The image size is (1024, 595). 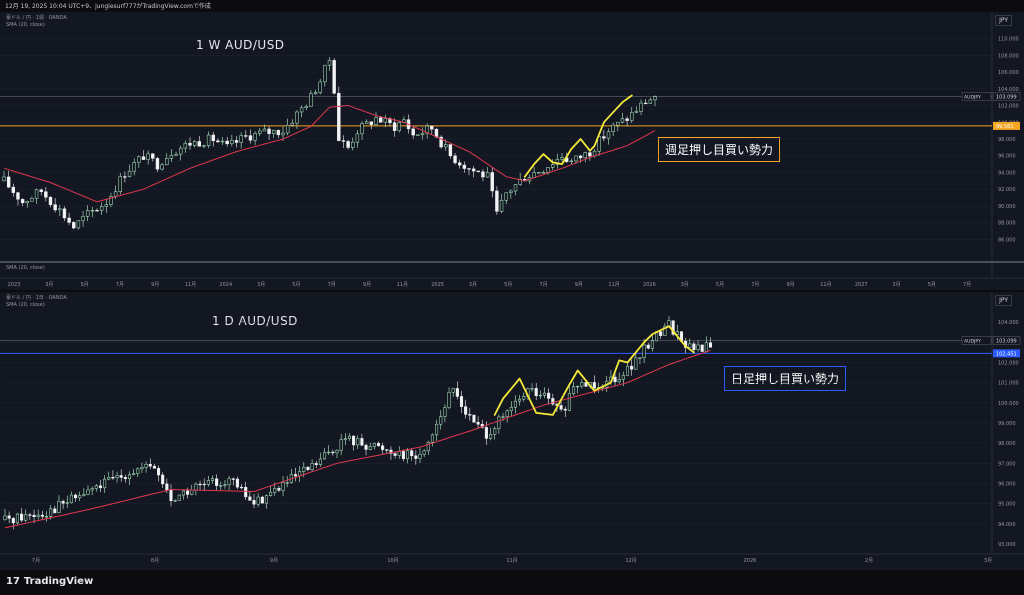 What do you see at coordinates (1007, 157) in the screenshot?
I see `y-tick-label: 96.000` at bounding box center [1007, 157].